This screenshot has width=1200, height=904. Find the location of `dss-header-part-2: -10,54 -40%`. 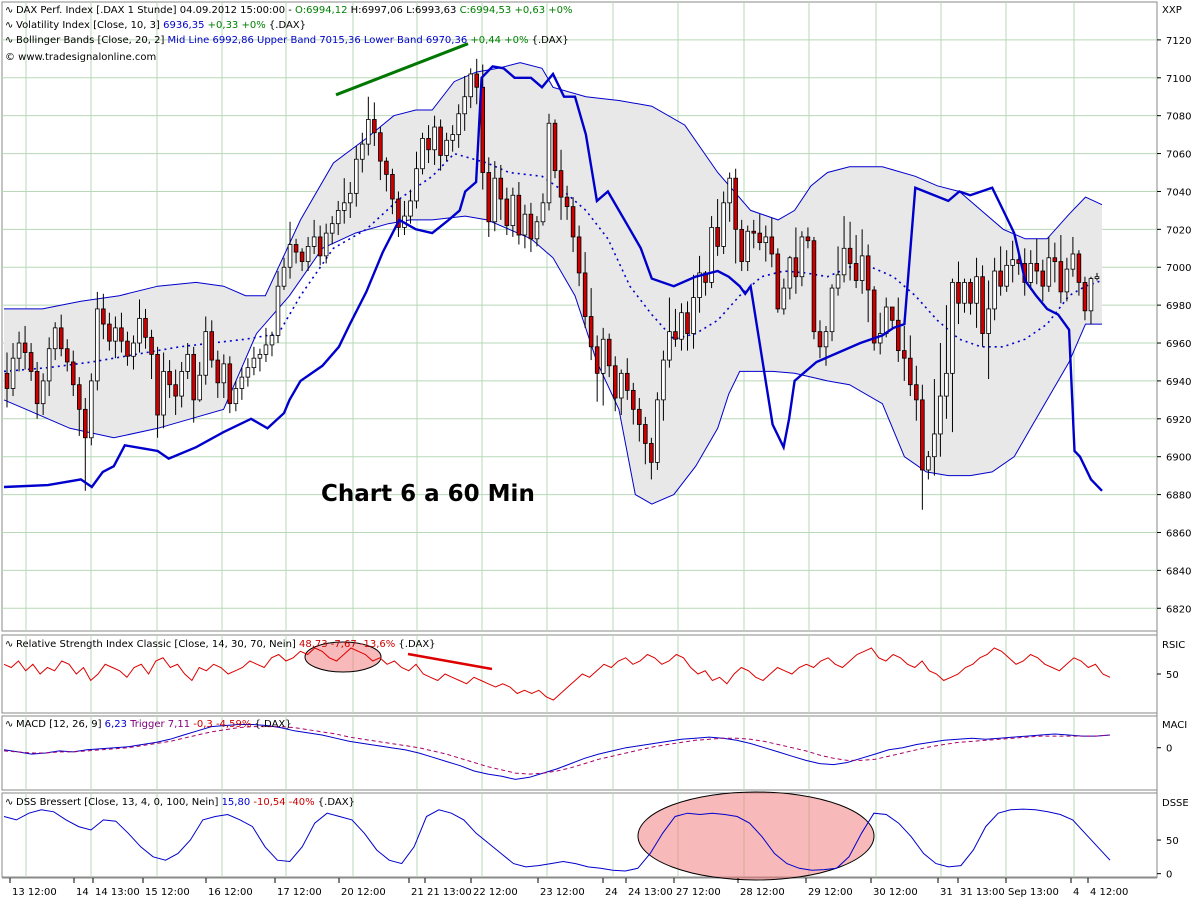

dss-header-part-2: -10,54 -40% is located at coordinates (283, 802).